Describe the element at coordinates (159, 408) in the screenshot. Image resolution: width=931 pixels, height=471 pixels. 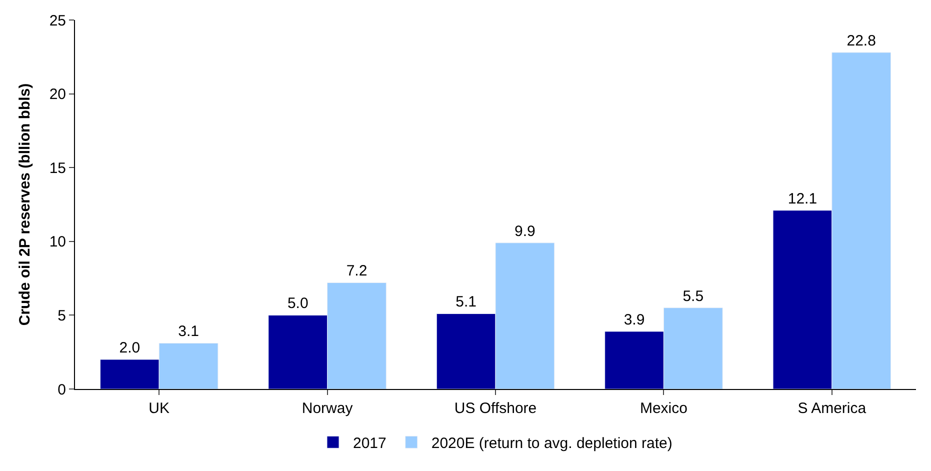
I see `x-tick-label: UK` at that location.